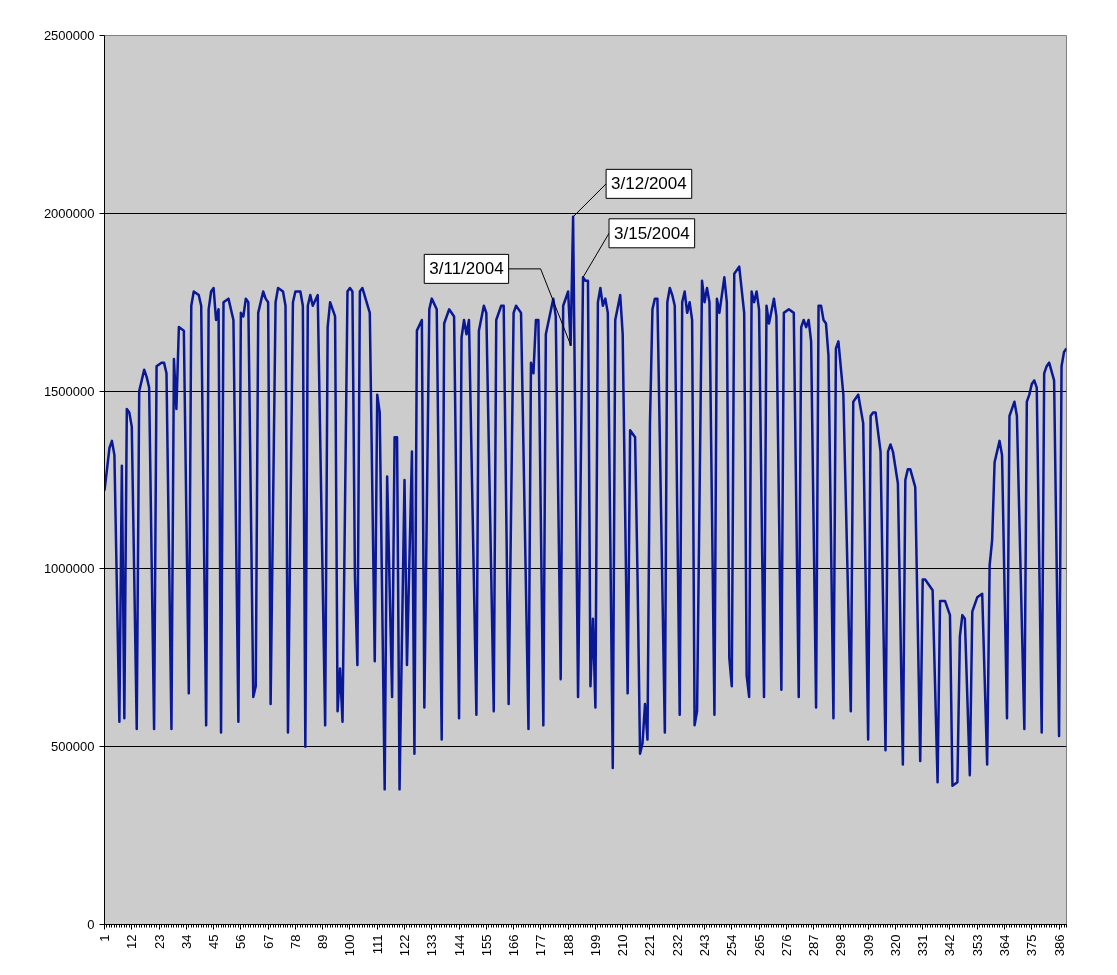 This screenshot has width=1117, height=975. I want to click on annotation: 3/12/2004, so click(649, 184).